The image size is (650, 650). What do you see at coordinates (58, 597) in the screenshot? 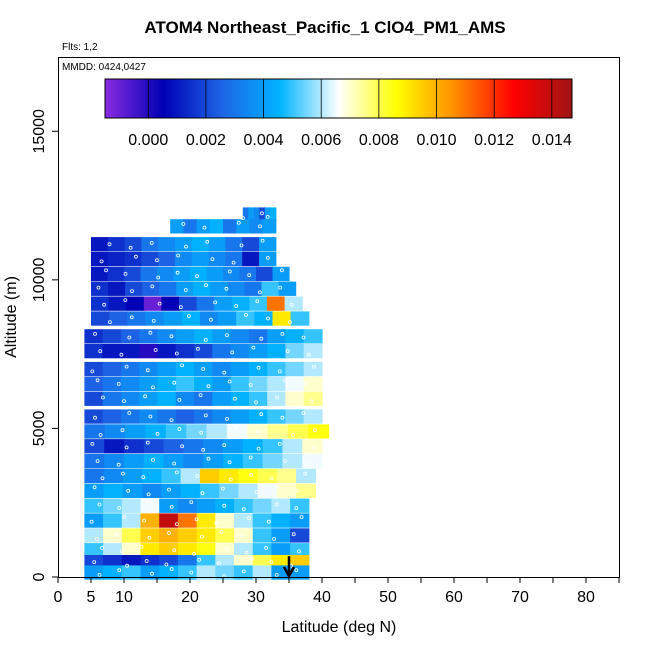
I see `x-tick-label: 0` at bounding box center [58, 597].